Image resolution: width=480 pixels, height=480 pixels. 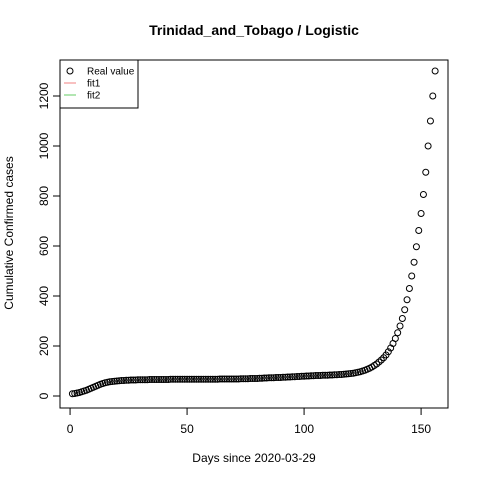 What do you see at coordinates (254, 30) in the screenshot?
I see `chart-title: Trinidad_and_Tobago / Logistic` at bounding box center [254, 30].